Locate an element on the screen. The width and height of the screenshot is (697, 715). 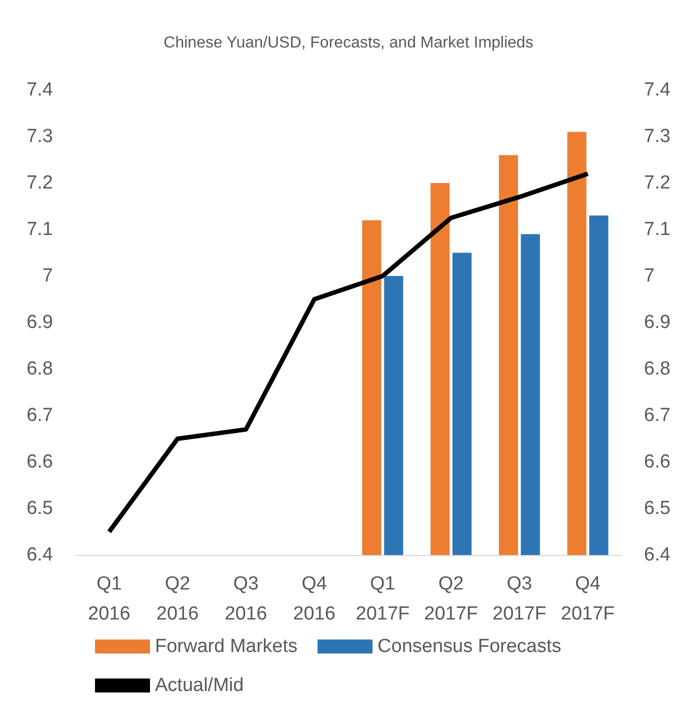
x-tick-label: Q3 2017F is located at coordinates (519, 599).